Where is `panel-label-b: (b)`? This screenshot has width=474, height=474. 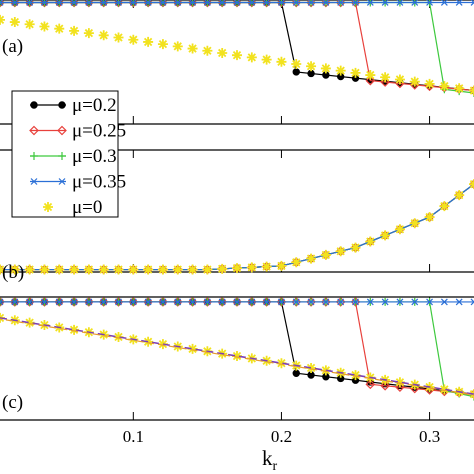 panel-label-b: (b) is located at coordinates (13, 272).